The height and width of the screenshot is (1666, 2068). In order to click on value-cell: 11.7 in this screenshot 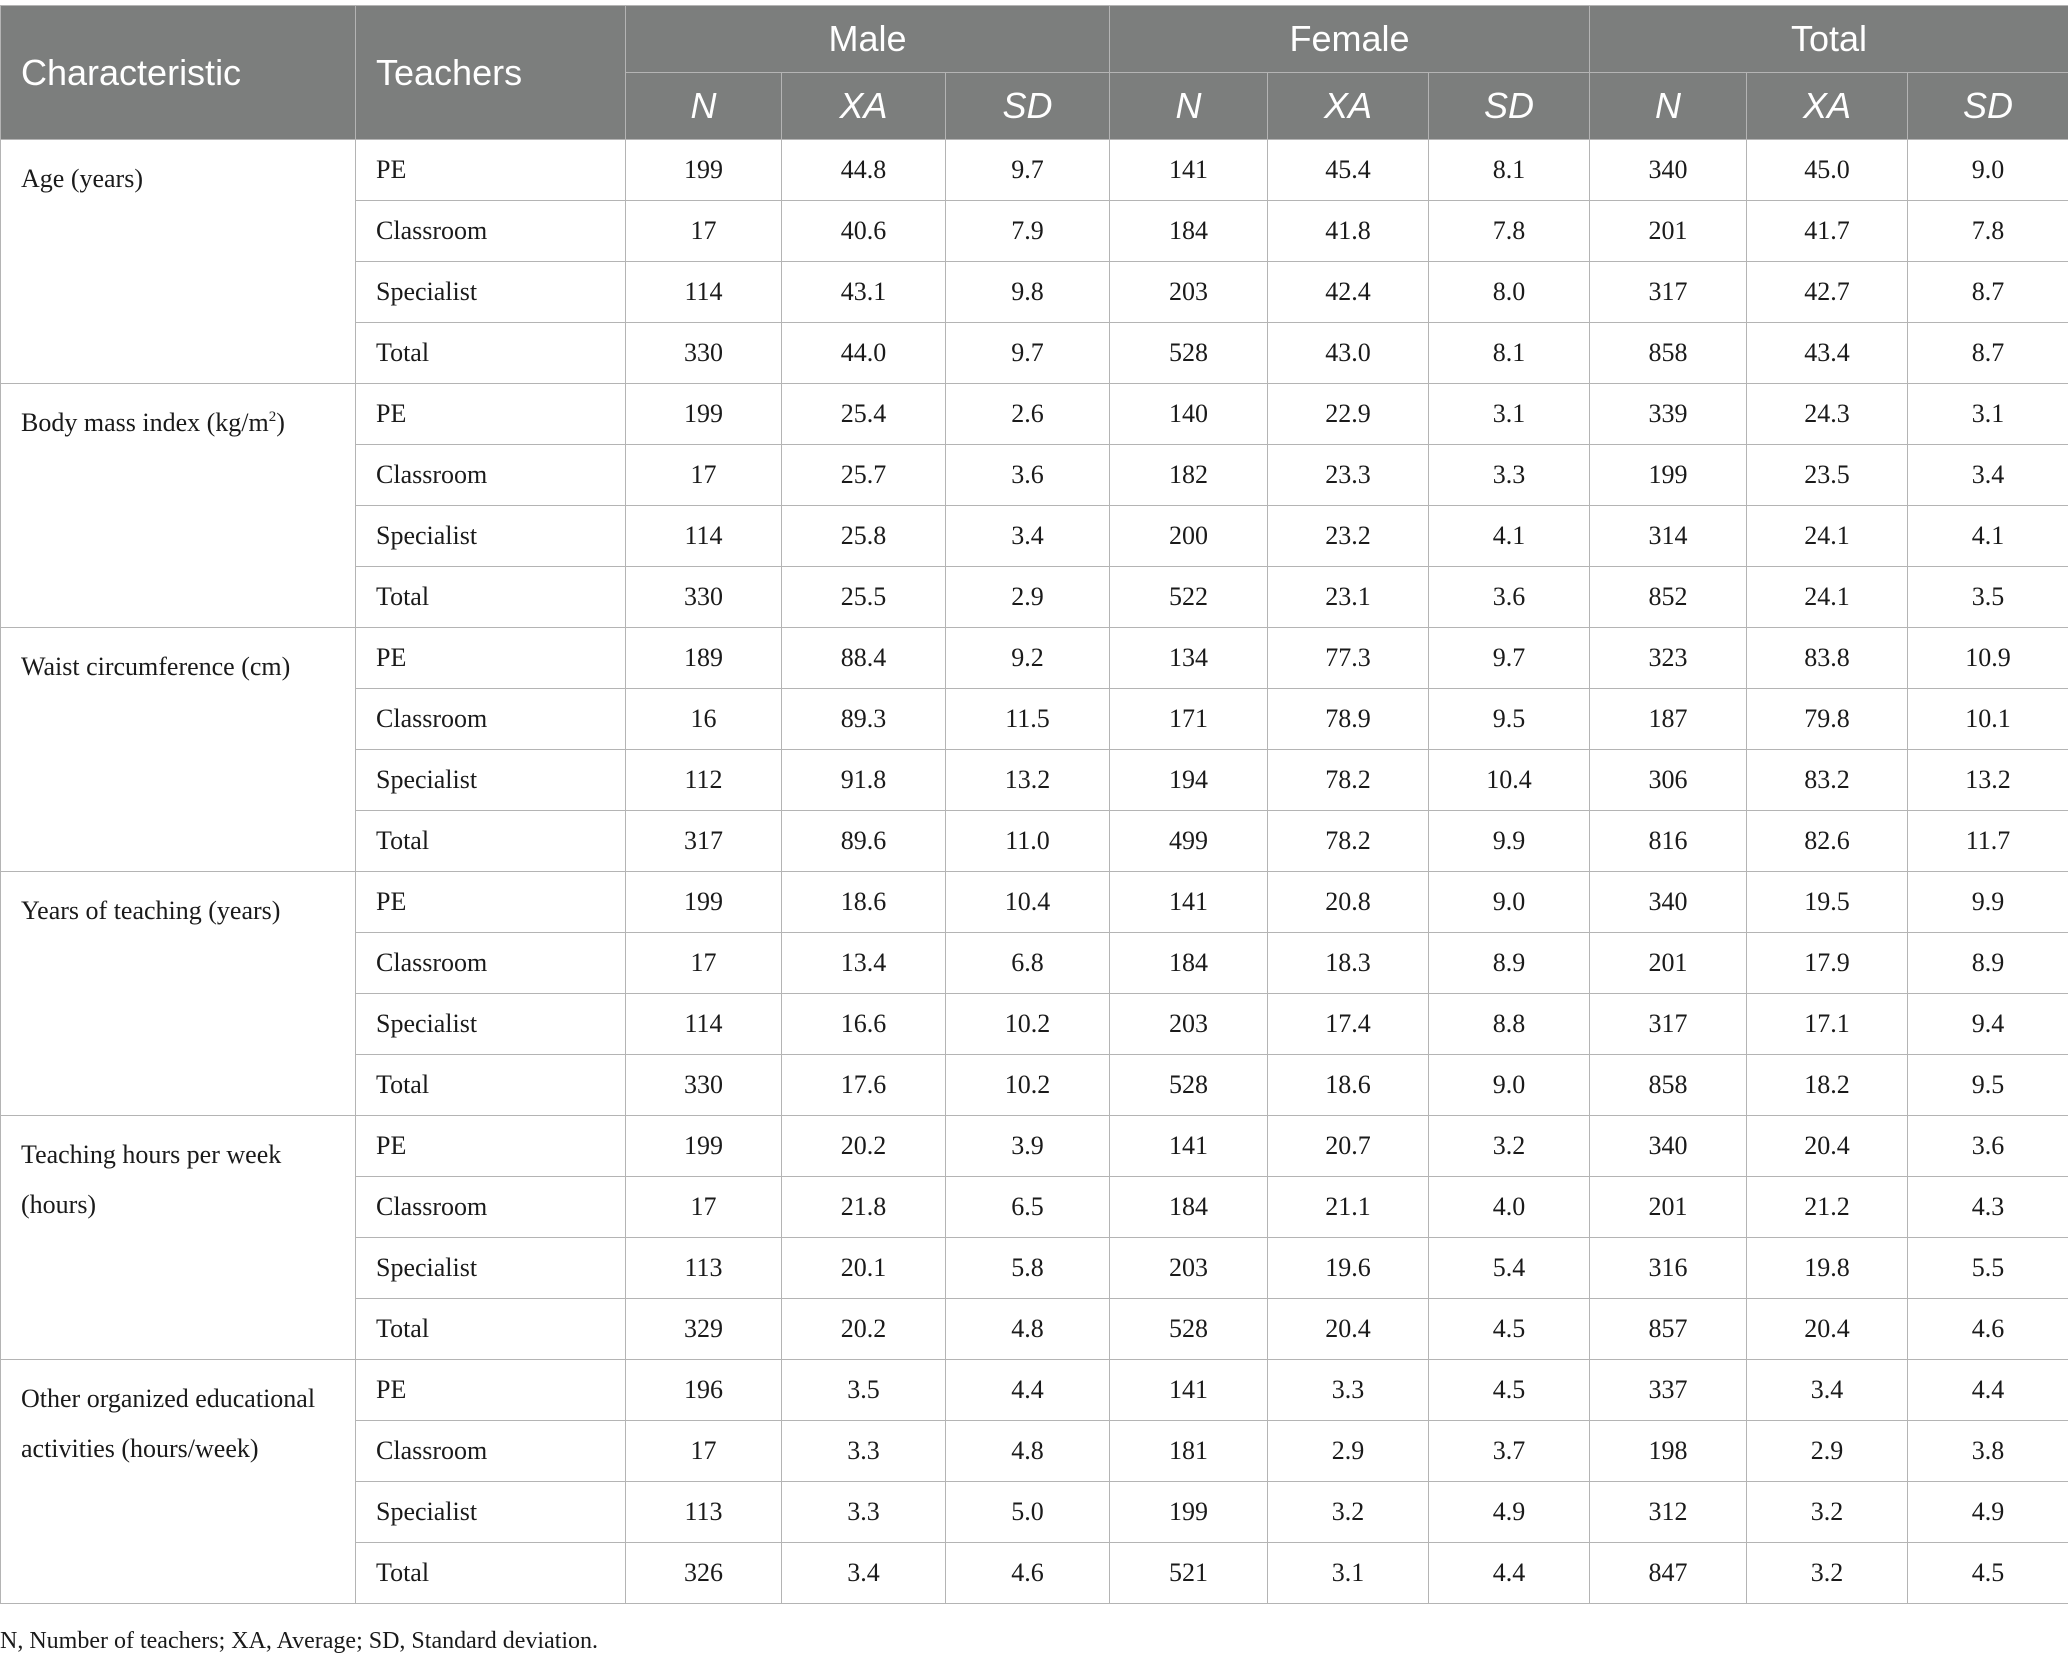, I will do `click(1987, 841)`.